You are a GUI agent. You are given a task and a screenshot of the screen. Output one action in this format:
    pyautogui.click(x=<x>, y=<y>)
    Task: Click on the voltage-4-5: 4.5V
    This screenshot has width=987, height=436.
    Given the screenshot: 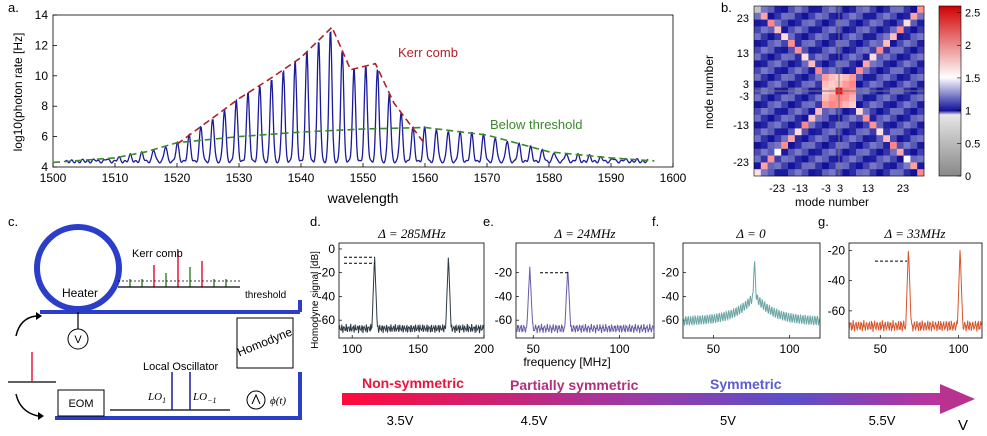 What is the action you would take?
    pyautogui.click(x=534, y=420)
    